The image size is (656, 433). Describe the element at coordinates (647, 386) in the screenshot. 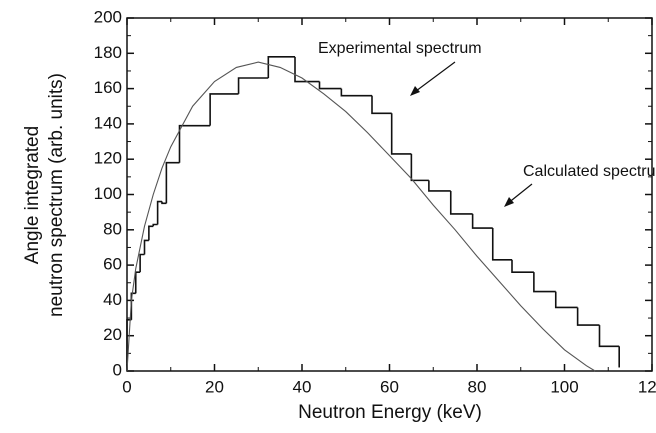

I see `x-tick-label: 120` at that location.